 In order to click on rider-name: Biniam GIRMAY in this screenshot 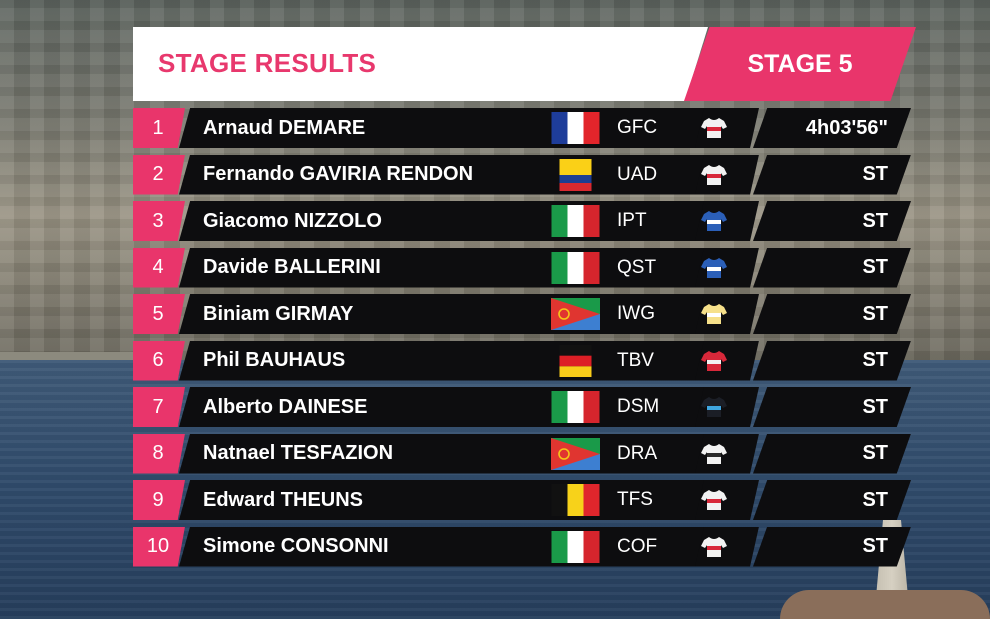, I will do `click(278, 313)`.